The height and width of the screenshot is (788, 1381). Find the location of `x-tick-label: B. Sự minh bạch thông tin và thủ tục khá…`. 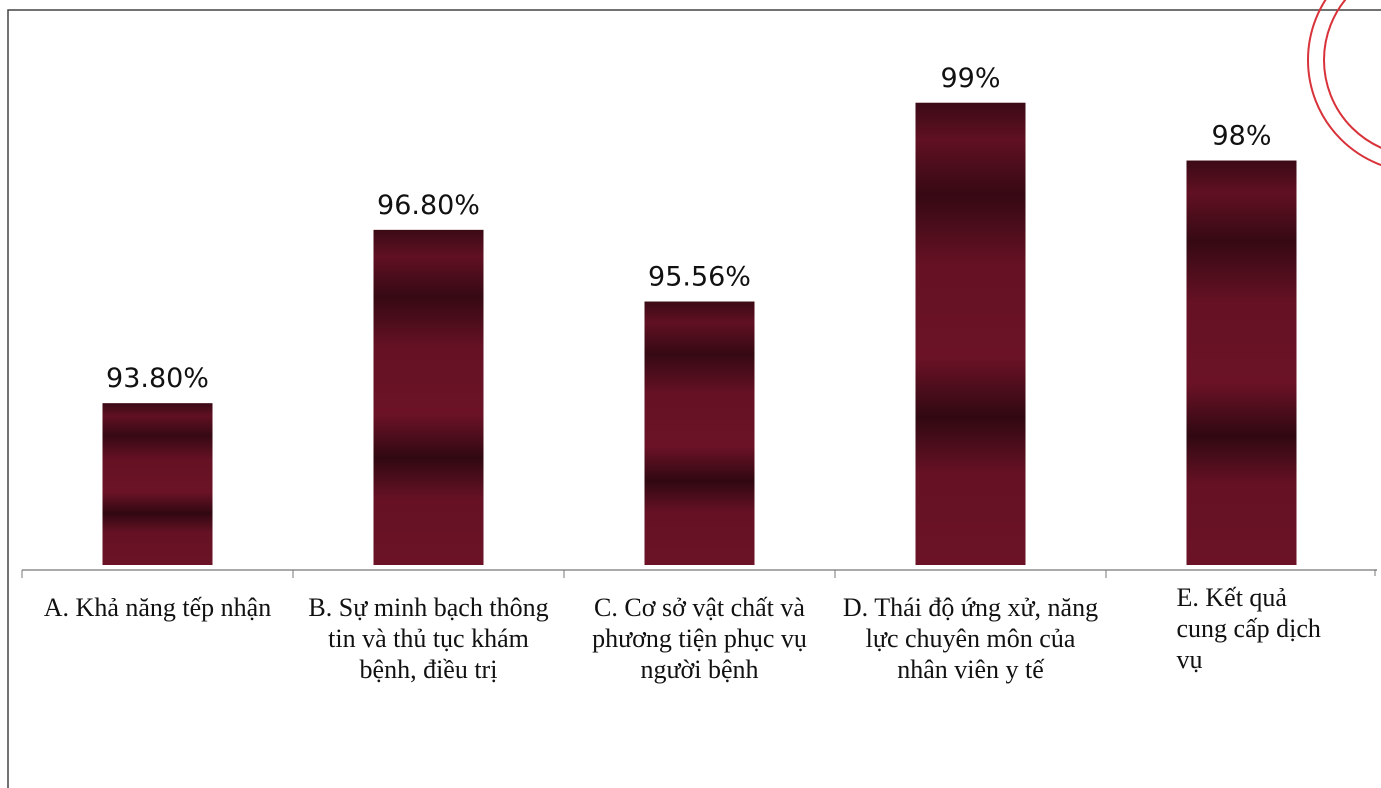

x-tick-label: B. Sự minh bạch thông tin và thủ tục khá… is located at coordinates (428, 638).